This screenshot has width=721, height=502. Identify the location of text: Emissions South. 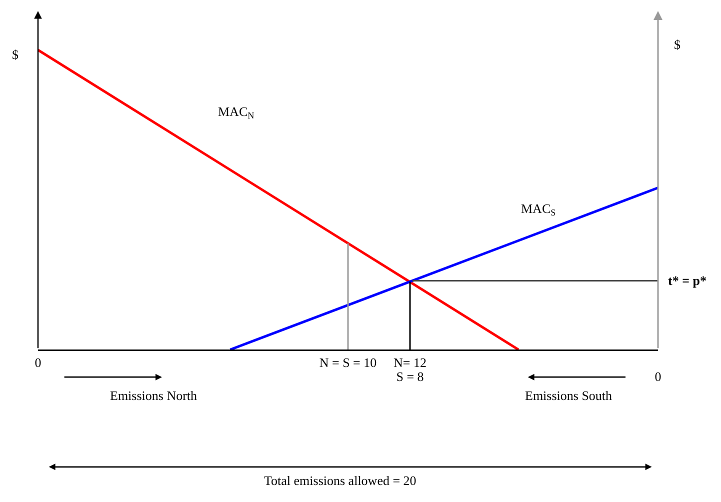
(569, 395).